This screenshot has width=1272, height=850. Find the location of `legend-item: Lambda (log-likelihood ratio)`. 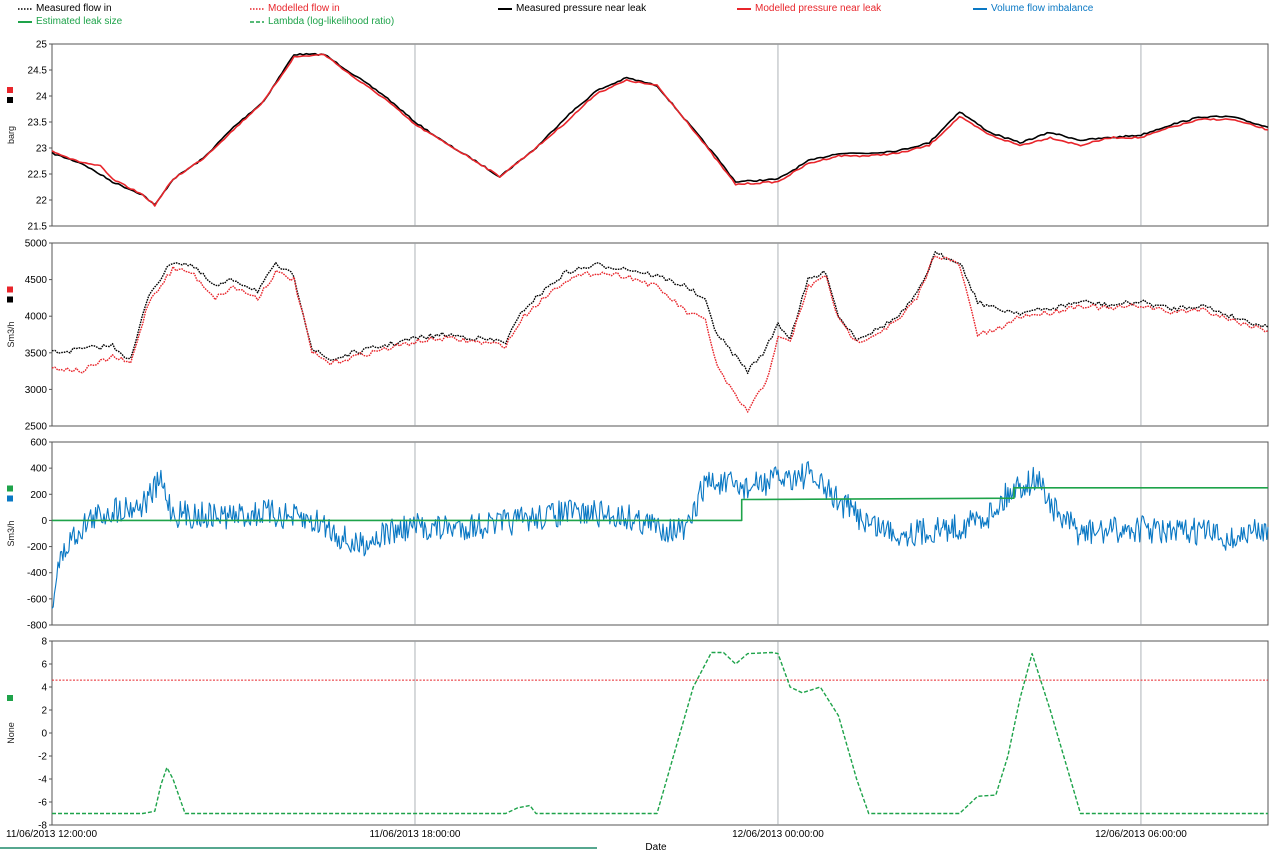

legend-item: Lambda (log-likelihood ratio) is located at coordinates (322, 21).